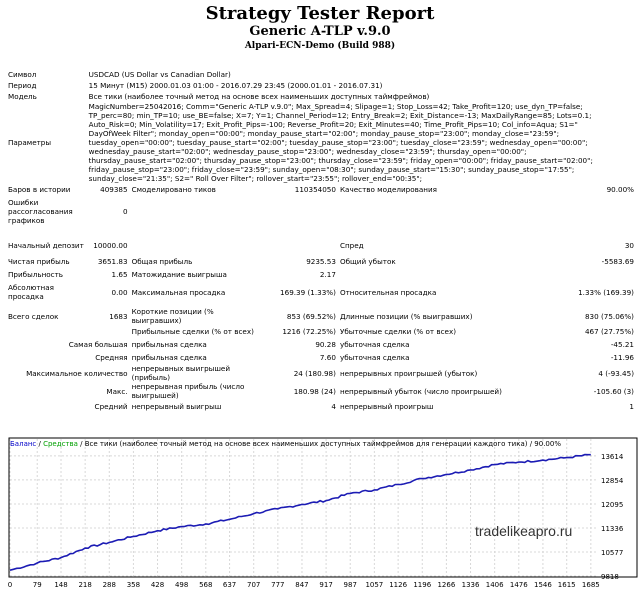 The image size is (640, 595). I want to click on net-value: 3651.83, so click(112, 261).